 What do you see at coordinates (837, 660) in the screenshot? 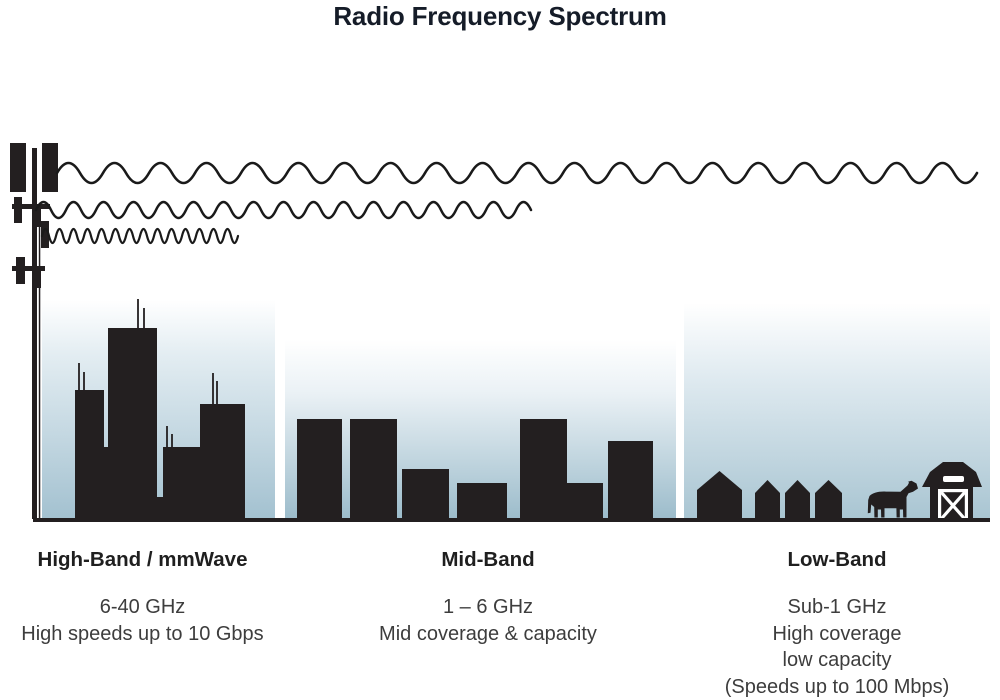
I see `band-description-low-2: low capacity` at bounding box center [837, 660].